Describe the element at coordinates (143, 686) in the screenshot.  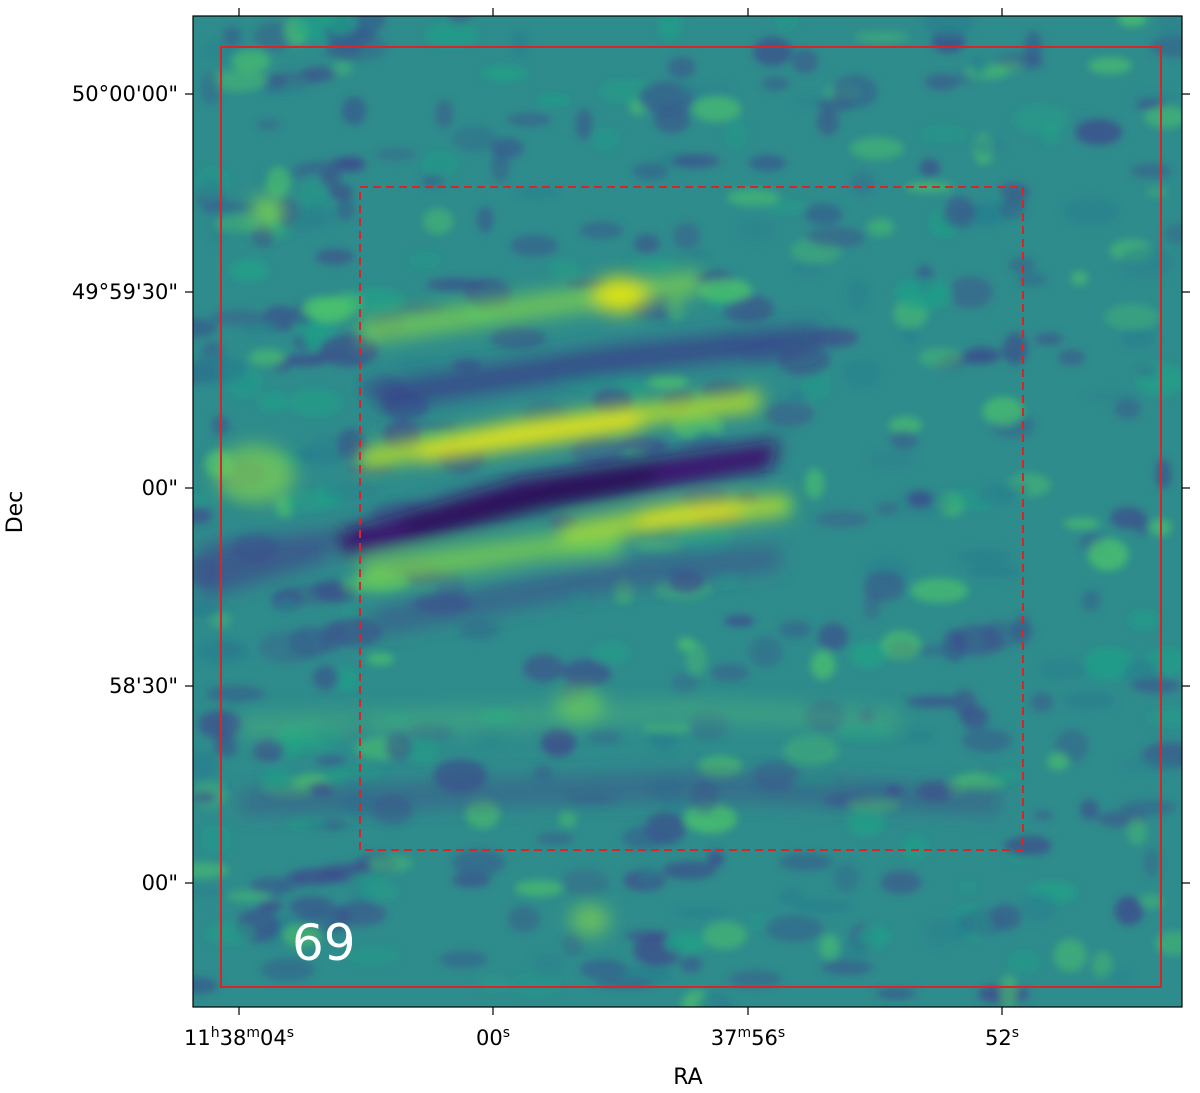
I see `dec-tick-label: 58'30"` at that location.